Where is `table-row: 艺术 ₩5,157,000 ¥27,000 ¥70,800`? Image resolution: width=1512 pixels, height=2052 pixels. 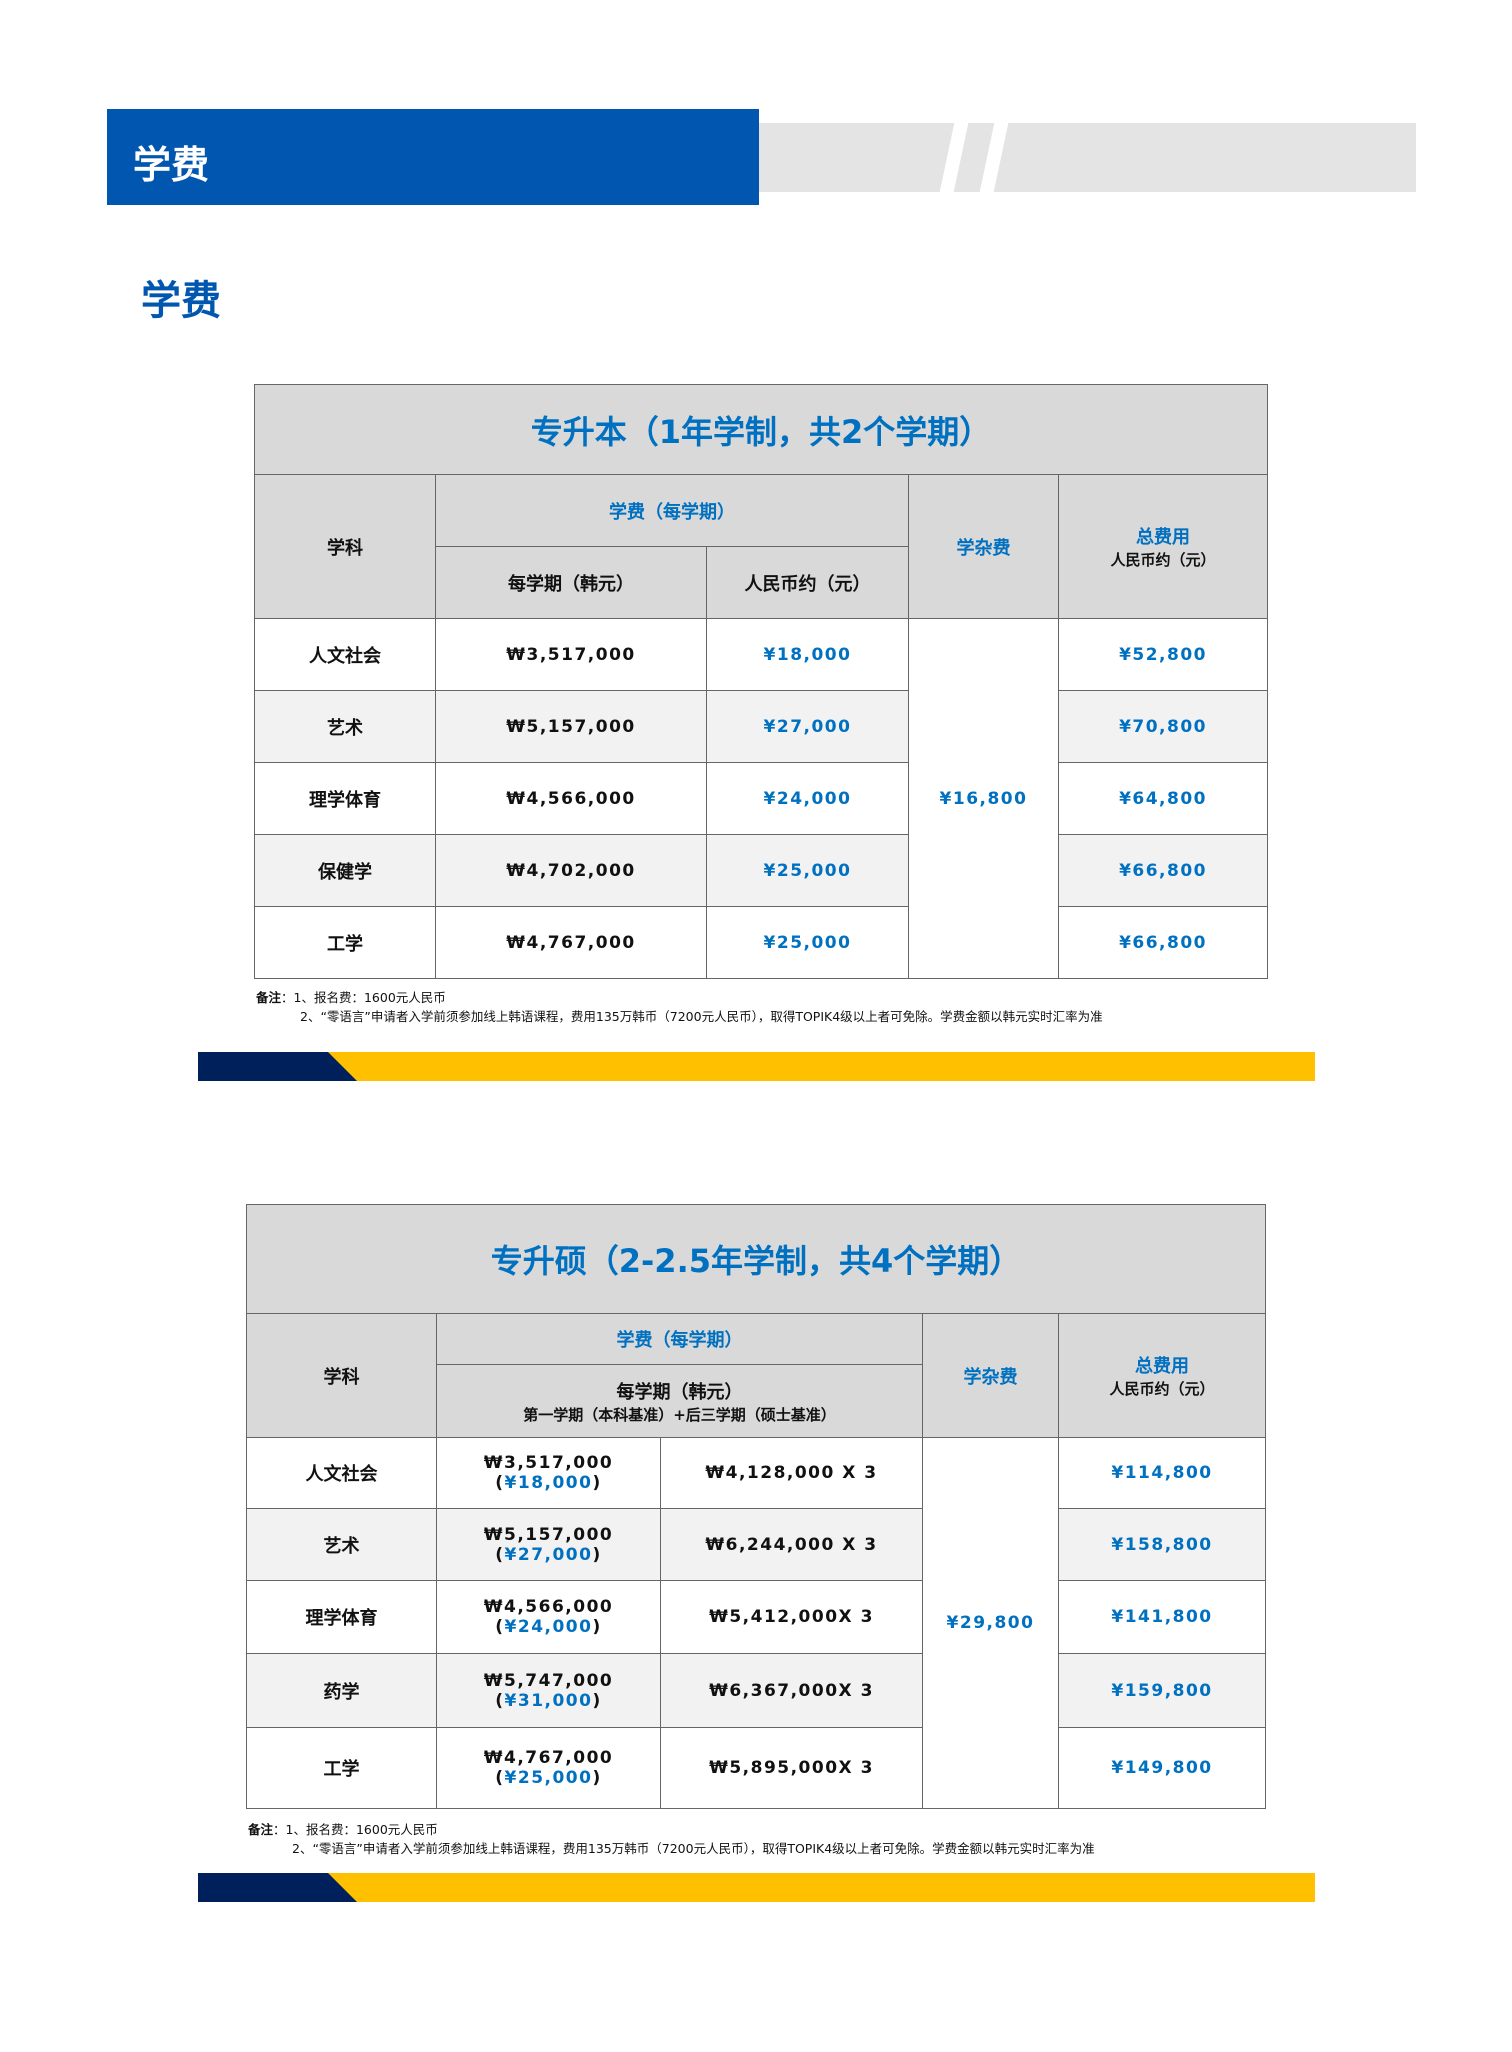
table-row: 艺术 ₩5,157,000 ¥27,000 ¥70,800 is located at coordinates (761, 726).